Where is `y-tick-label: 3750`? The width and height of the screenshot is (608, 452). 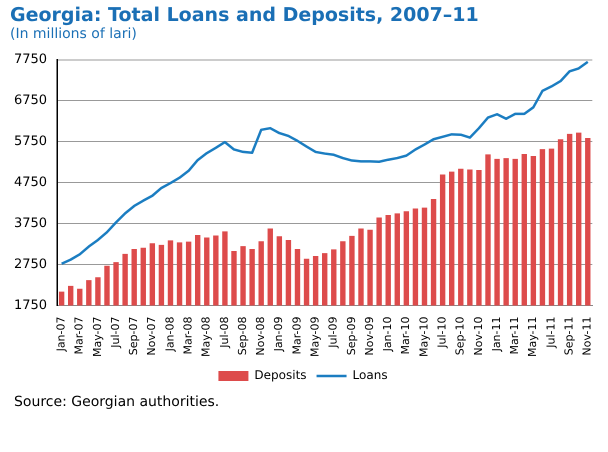 y-tick-label: 3750 is located at coordinates (31, 223).